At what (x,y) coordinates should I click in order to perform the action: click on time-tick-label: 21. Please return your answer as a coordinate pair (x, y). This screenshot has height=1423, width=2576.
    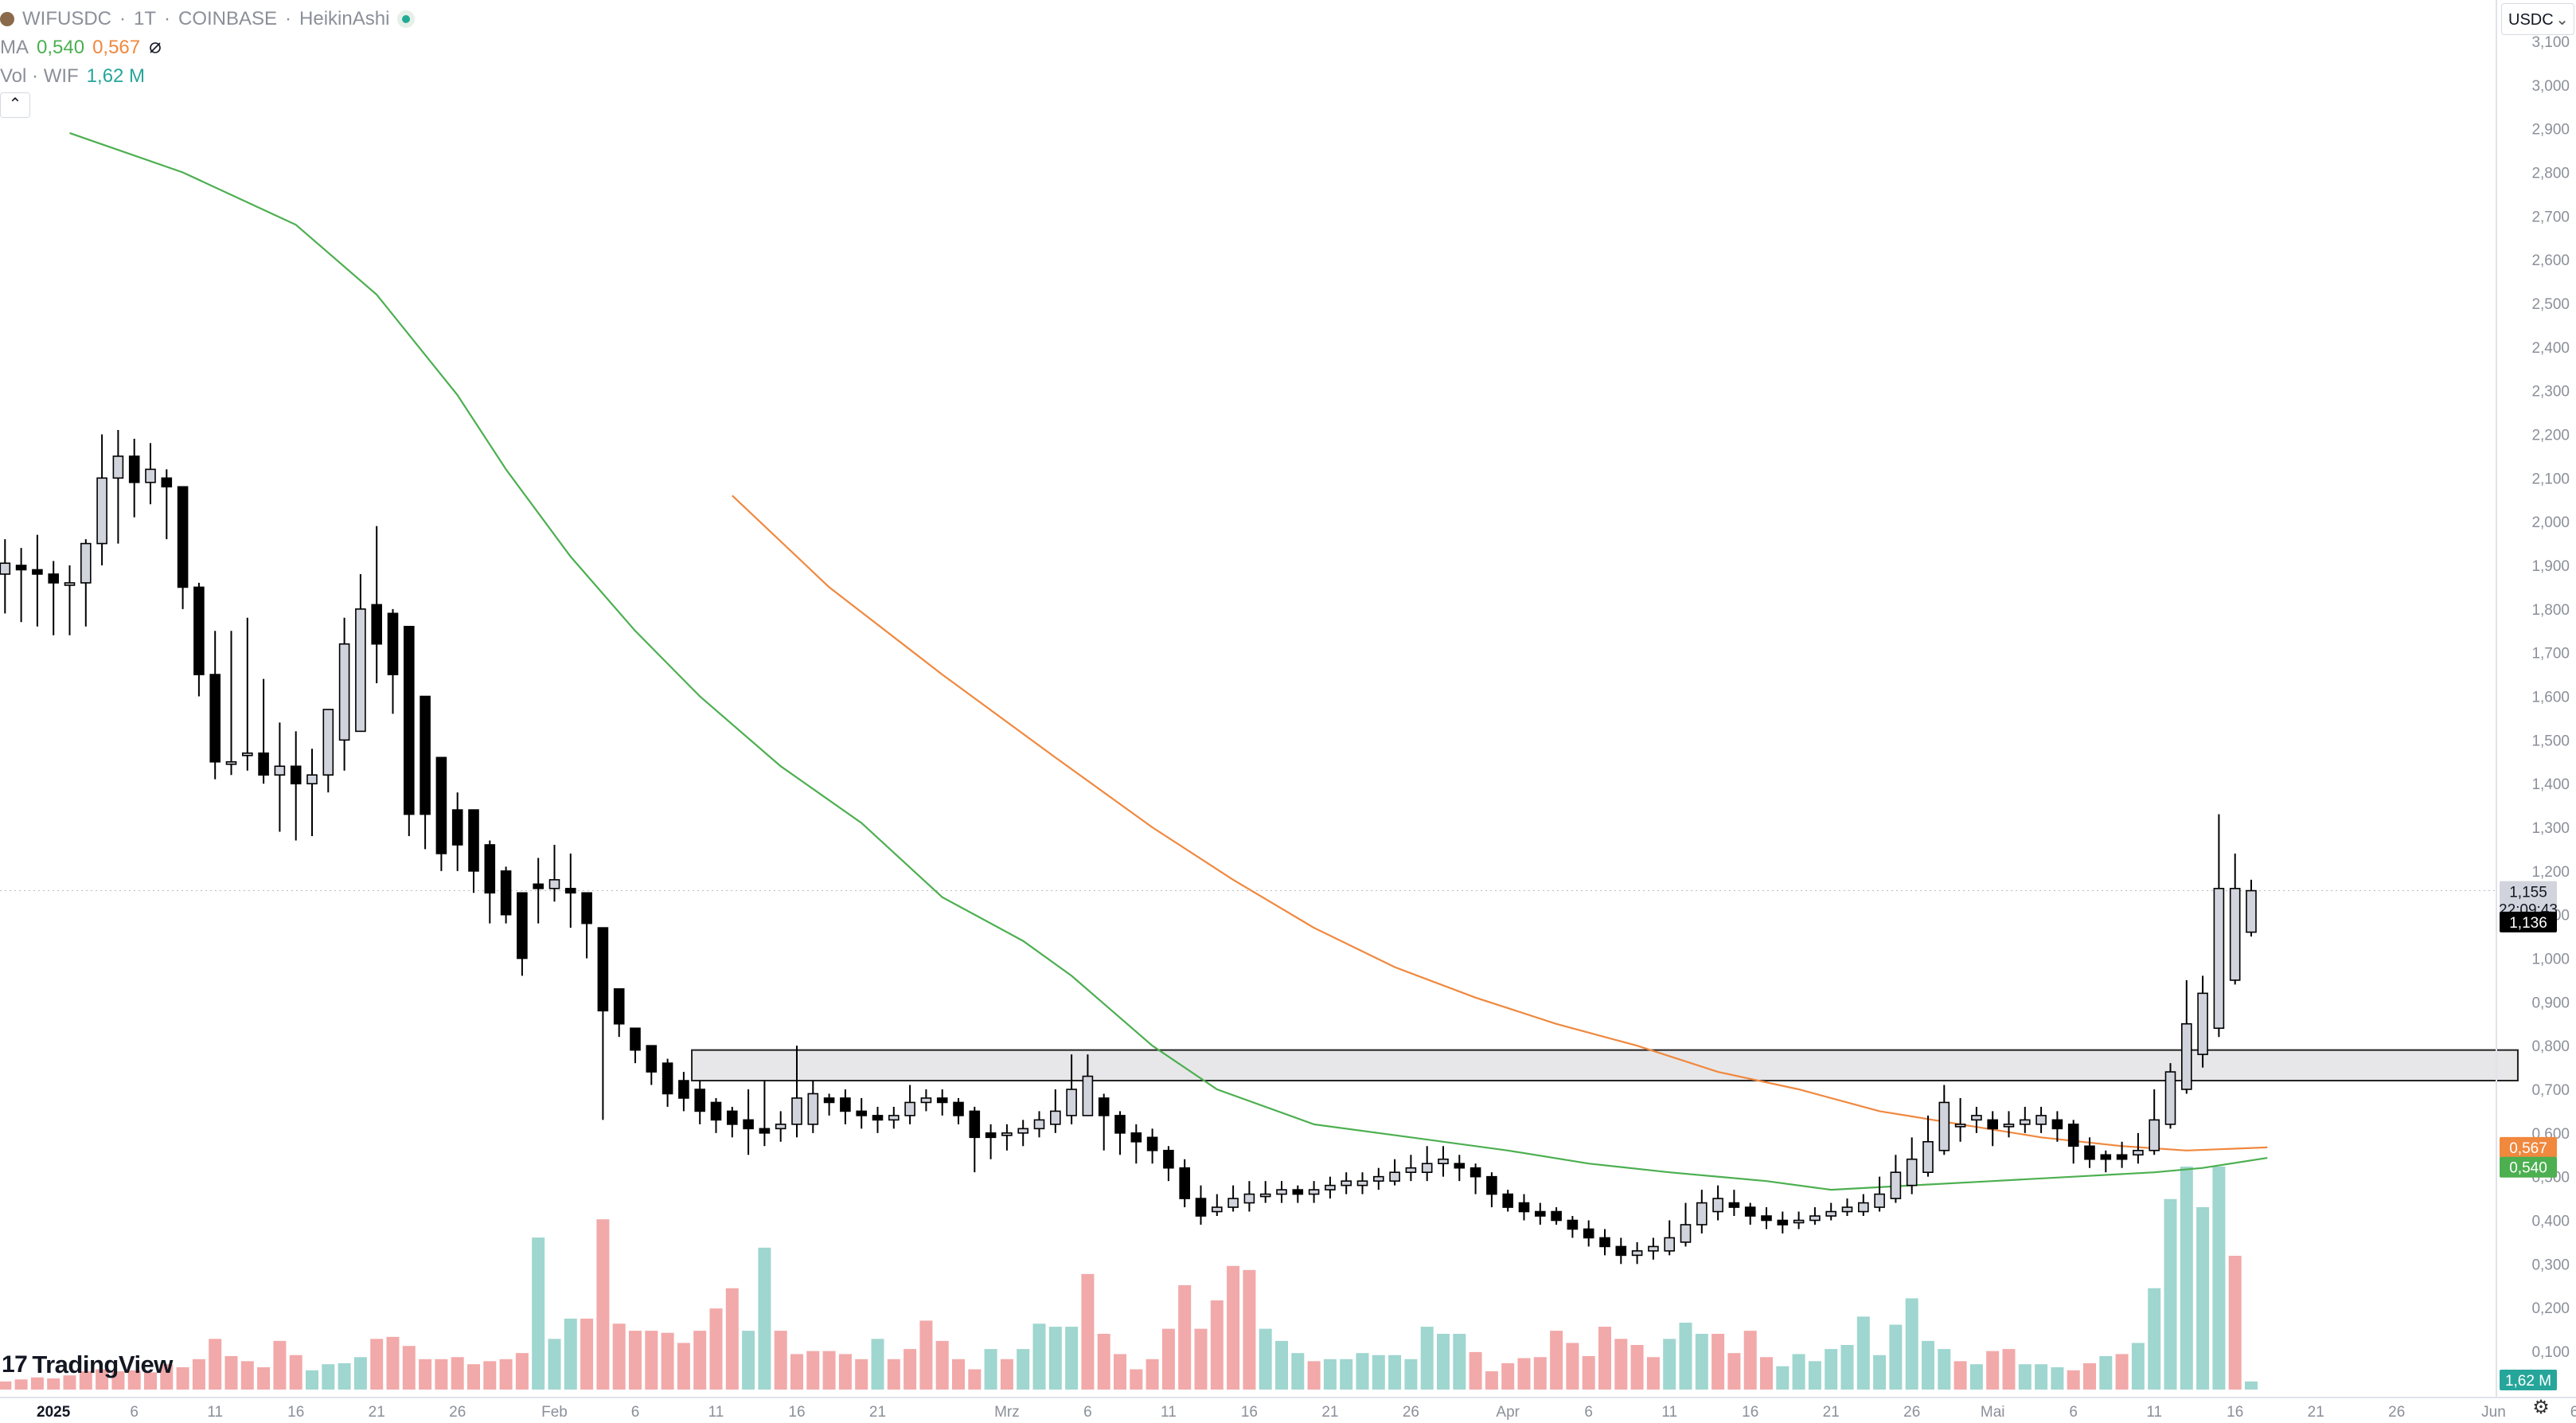
    Looking at the image, I should click on (877, 1412).